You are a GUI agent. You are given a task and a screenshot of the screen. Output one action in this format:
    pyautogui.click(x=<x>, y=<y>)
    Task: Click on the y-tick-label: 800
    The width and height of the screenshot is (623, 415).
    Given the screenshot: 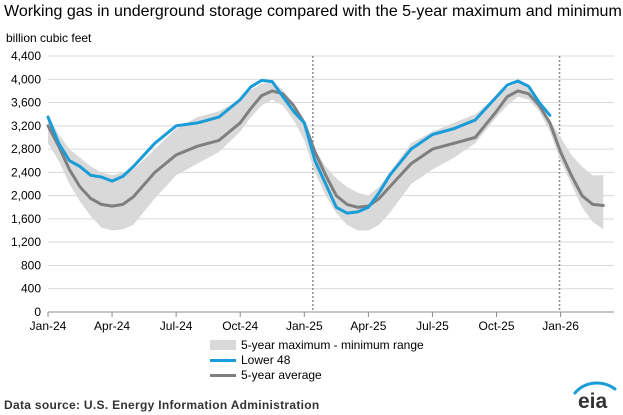 What is the action you would take?
    pyautogui.click(x=31, y=265)
    